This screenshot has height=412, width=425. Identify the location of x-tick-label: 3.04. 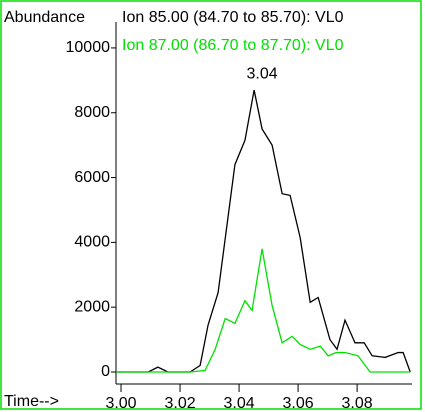
(238, 403).